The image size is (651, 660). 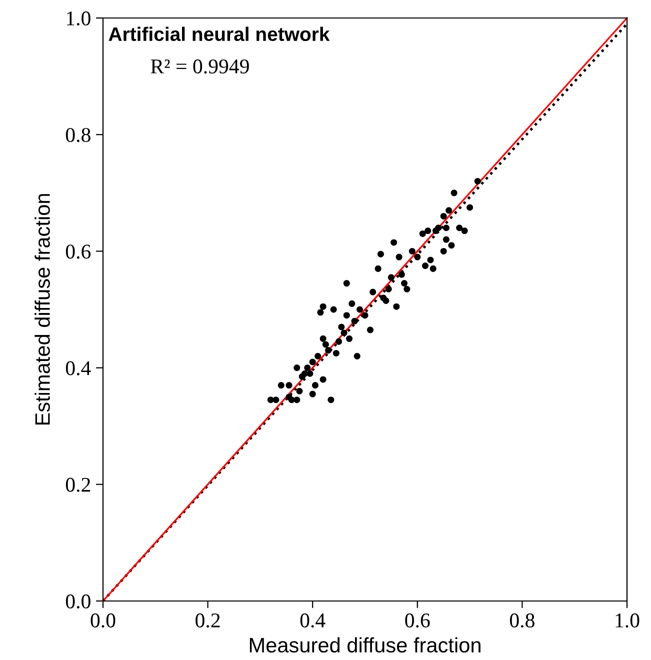 I want to click on y-tick-label: 0.6, so click(x=78, y=251).